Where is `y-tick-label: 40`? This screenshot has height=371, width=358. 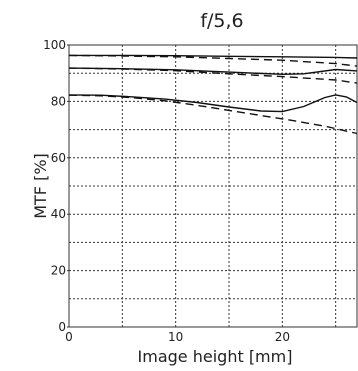
y-tick-label: 40 is located at coordinates (58, 214).